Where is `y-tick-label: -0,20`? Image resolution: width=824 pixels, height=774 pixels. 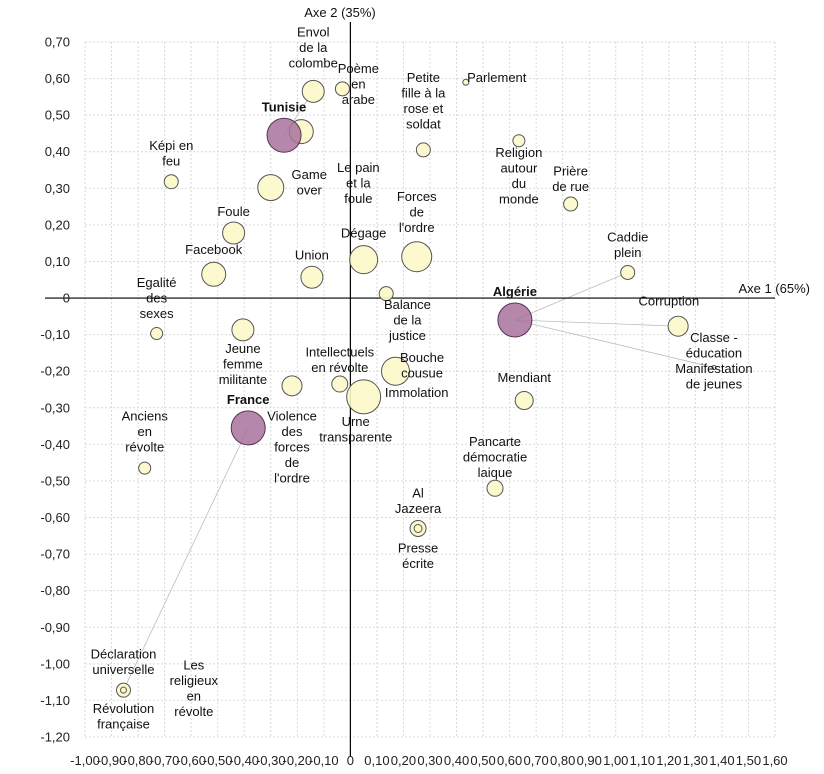
y-tick-label: -0,20 is located at coordinates (55, 371).